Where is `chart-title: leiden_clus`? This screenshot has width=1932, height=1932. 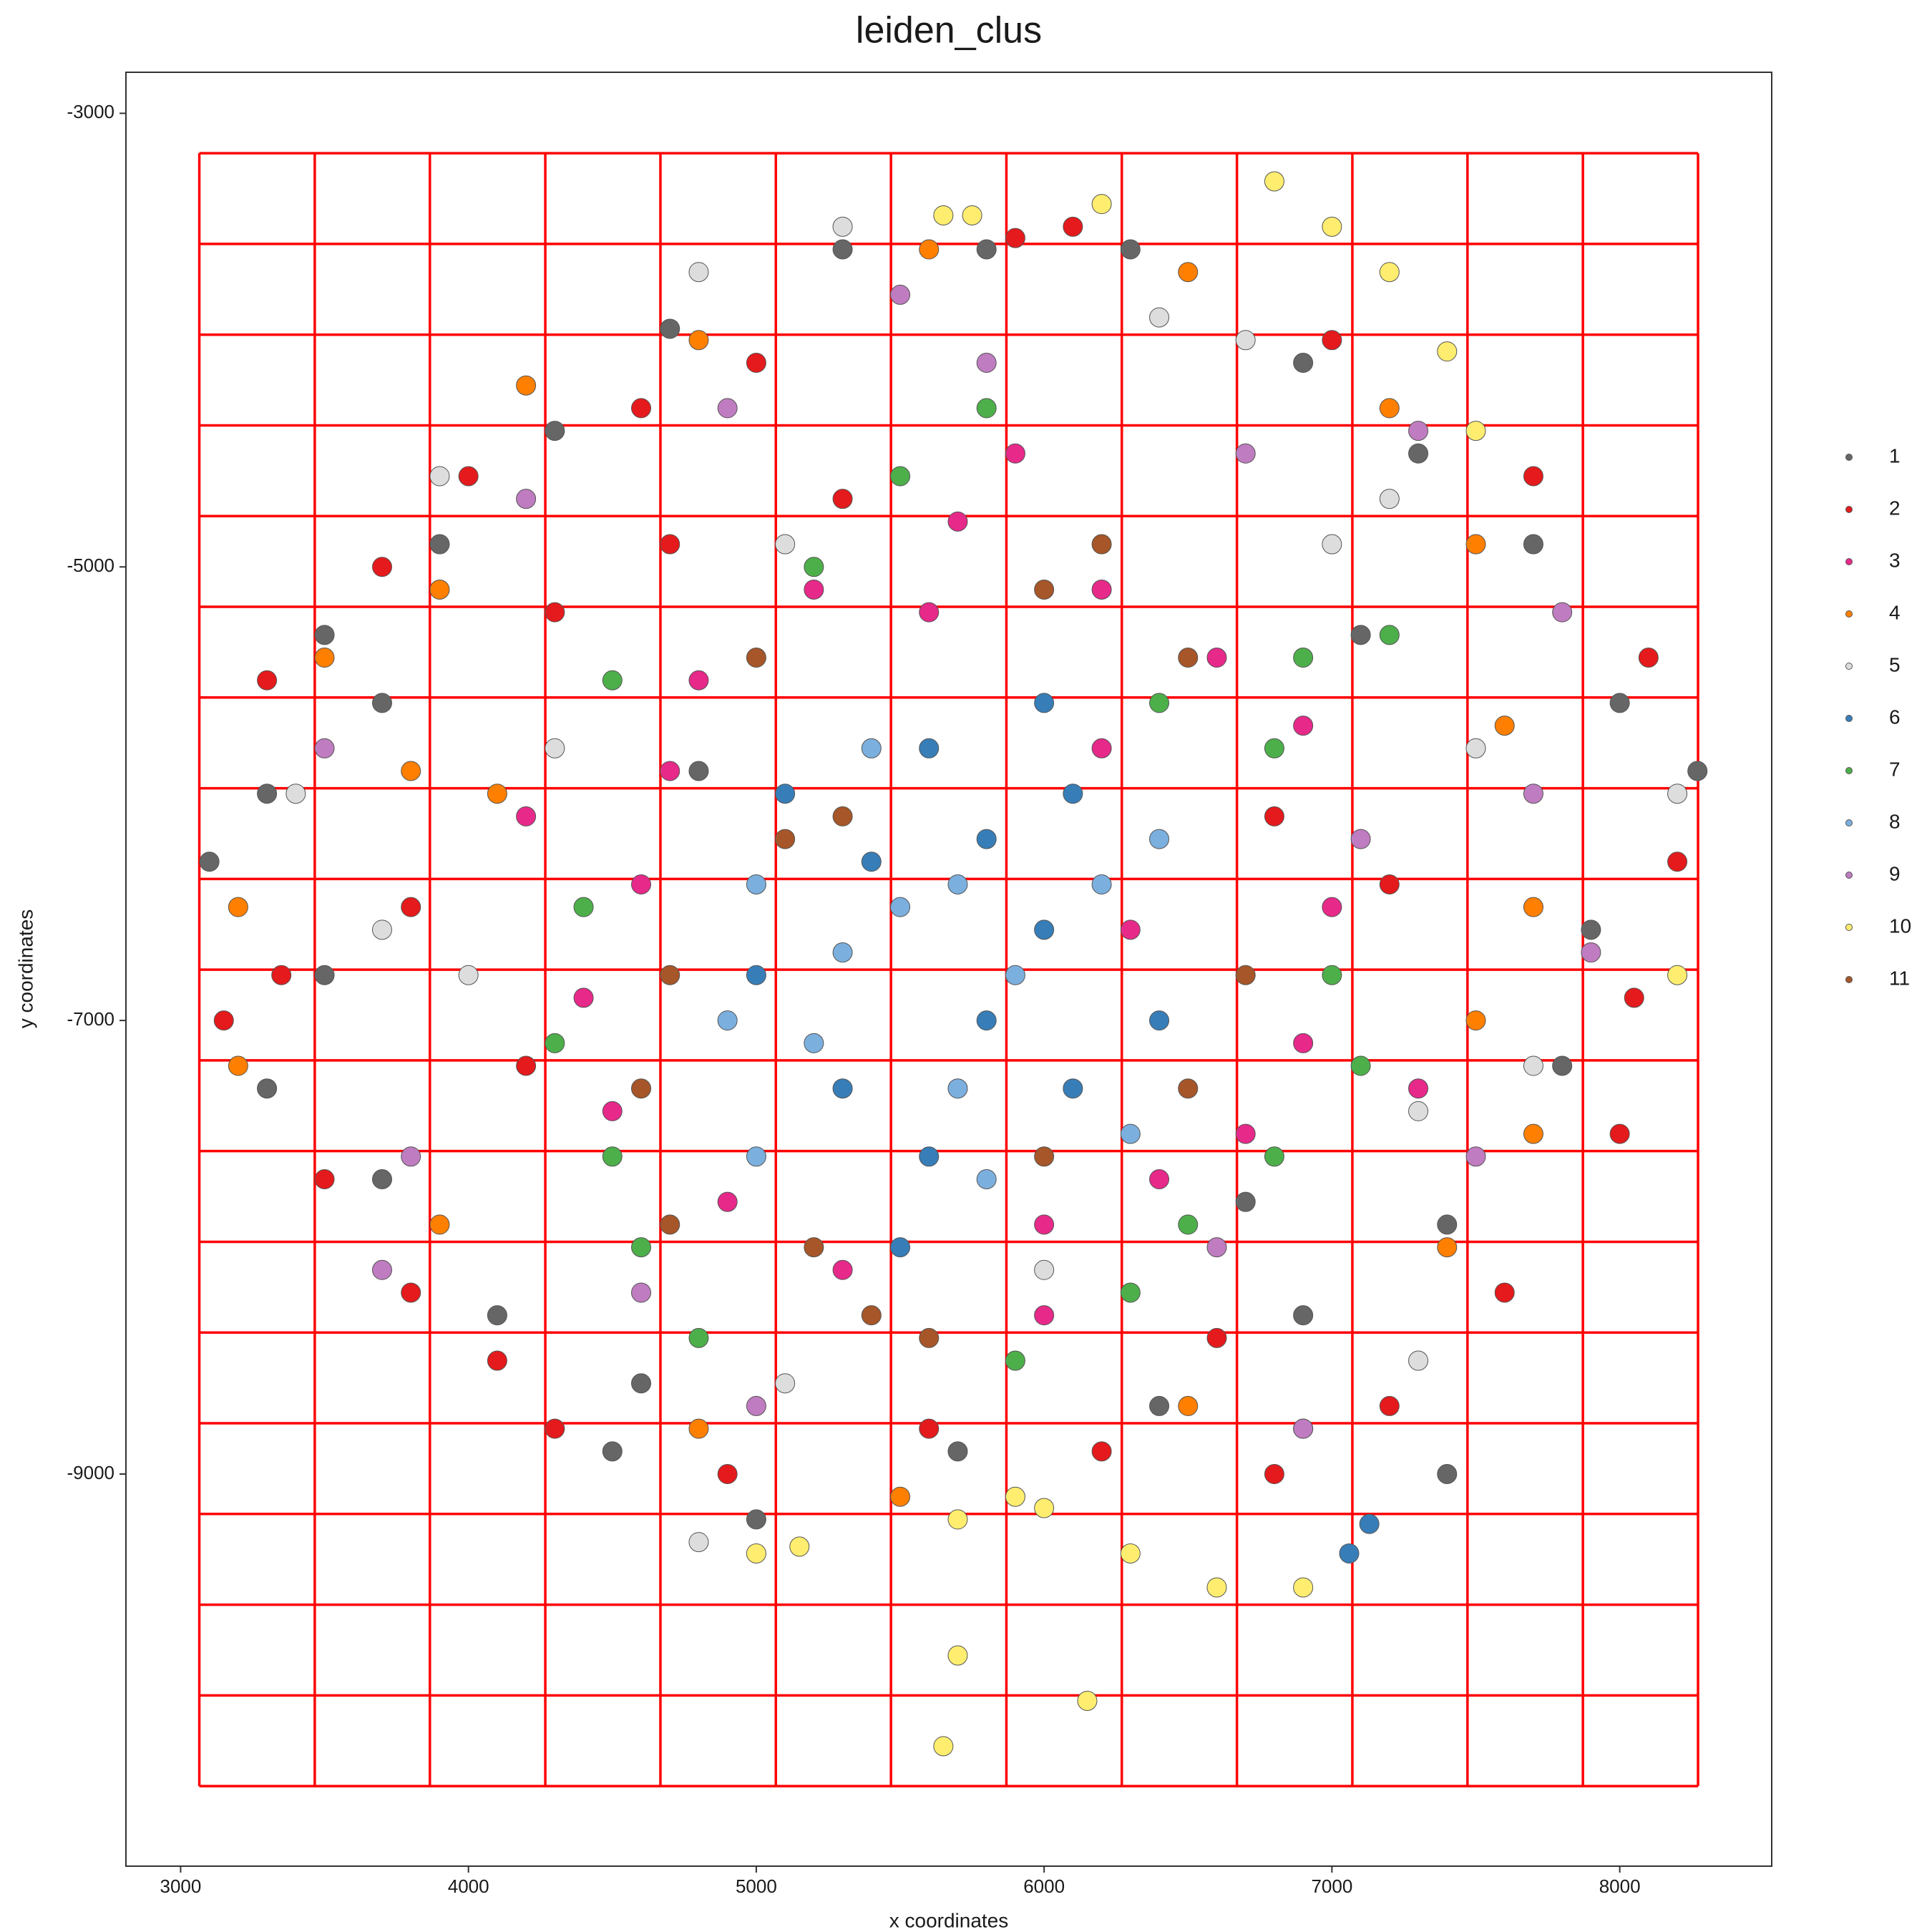
chart-title: leiden_clus is located at coordinates (949, 31).